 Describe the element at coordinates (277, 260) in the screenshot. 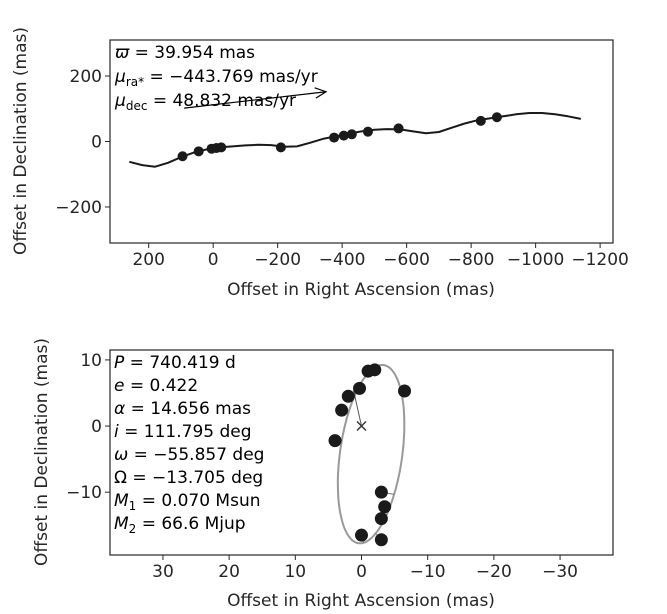

I see `top-x-tick-label: −200` at that location.